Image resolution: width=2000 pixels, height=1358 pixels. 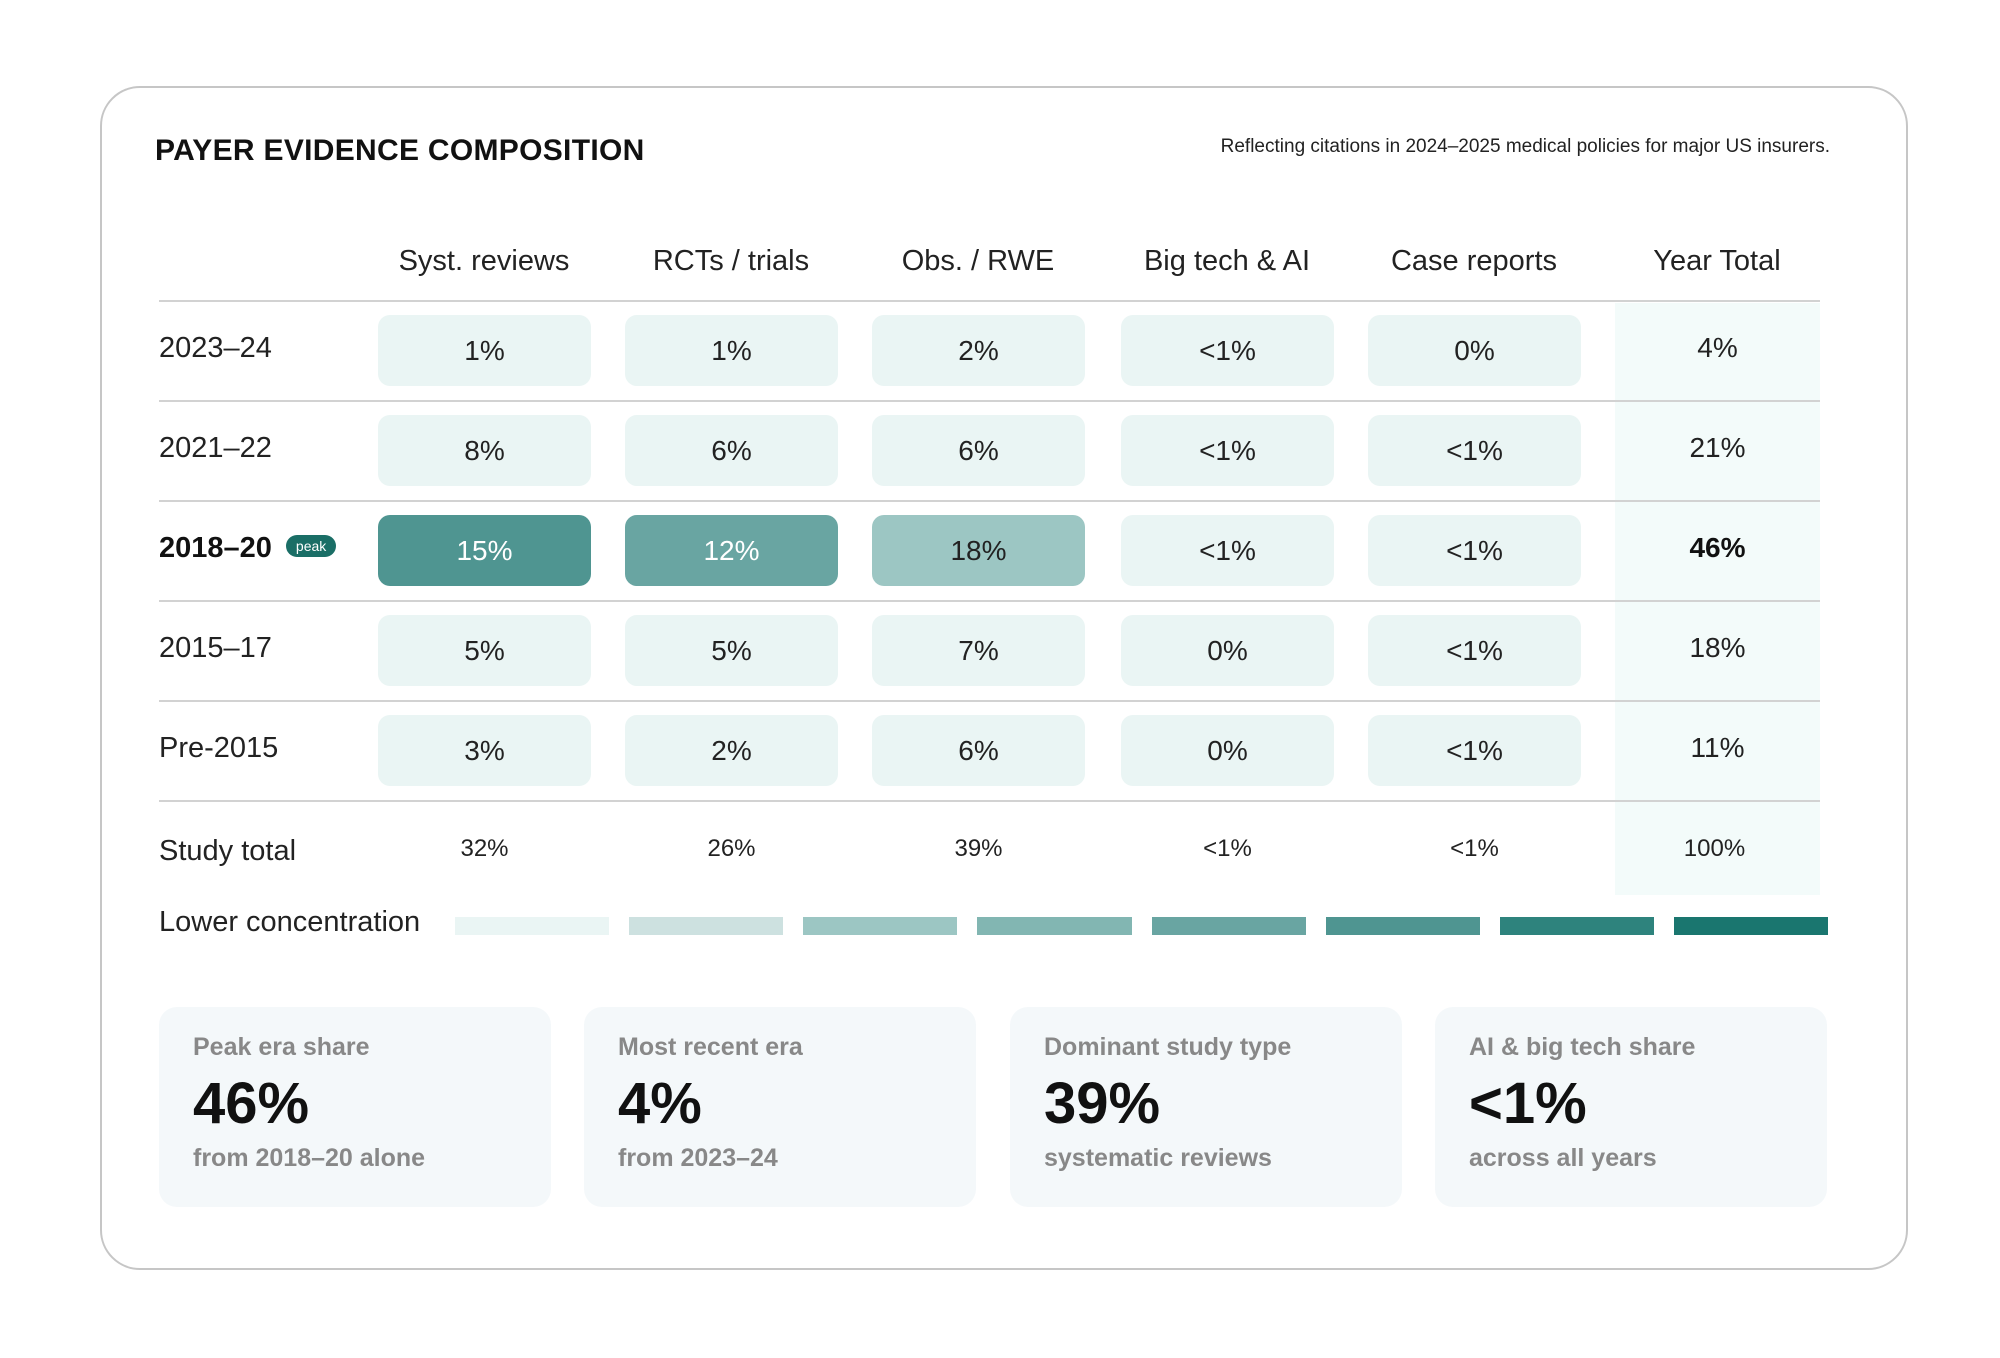 I want to click on chart-title: PAYER EVIDENCE COMPOSITION, so click(x=400, y=150).